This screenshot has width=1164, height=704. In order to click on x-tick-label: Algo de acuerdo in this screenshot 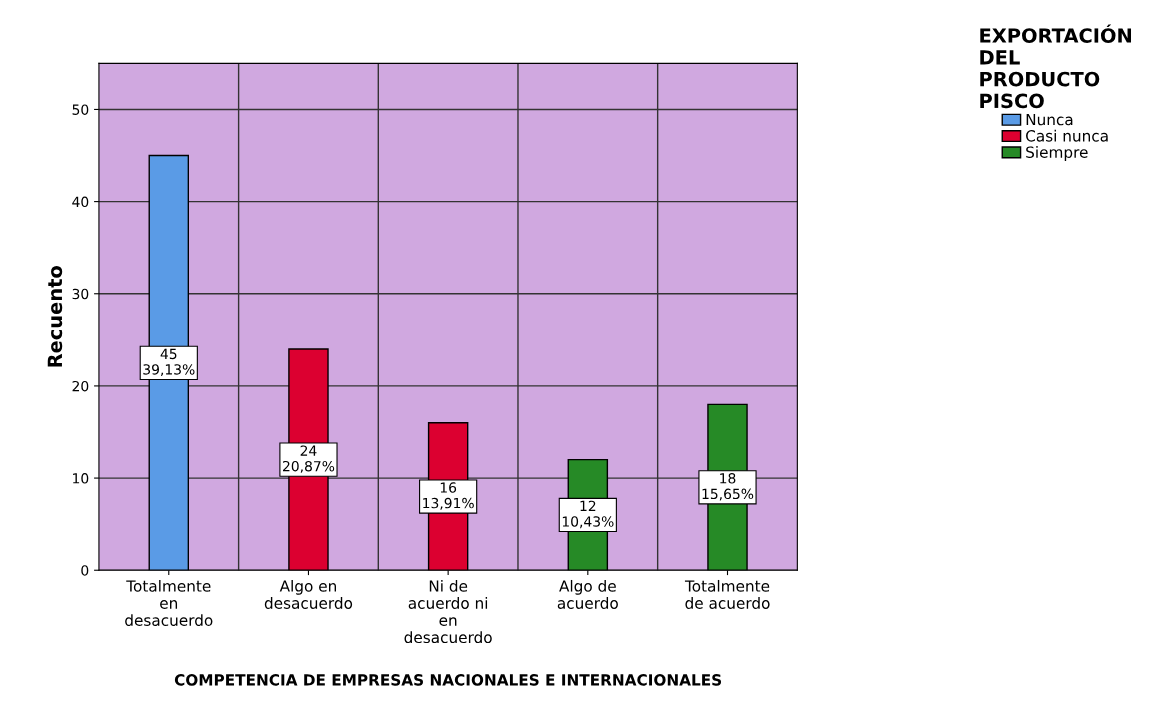, I will do `click(587, 594)`.